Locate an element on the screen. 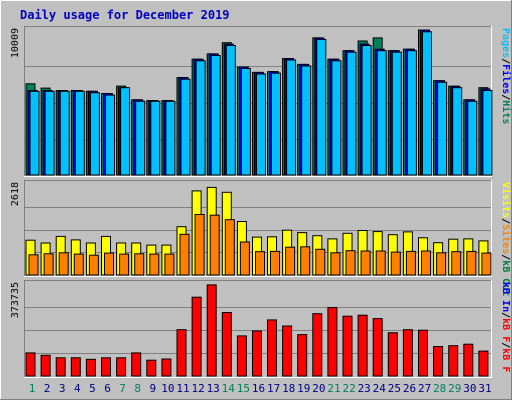 This screenshot has height=405, width=512. x-tick-label-day-20: 20 is located at coordinates (318, 388).